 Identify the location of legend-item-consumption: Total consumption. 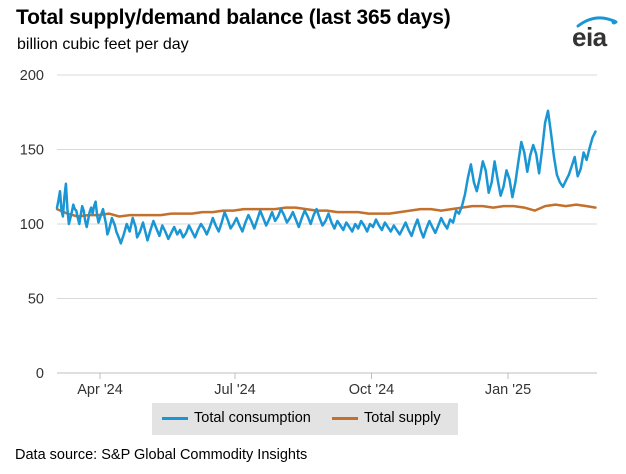
(236, 418).